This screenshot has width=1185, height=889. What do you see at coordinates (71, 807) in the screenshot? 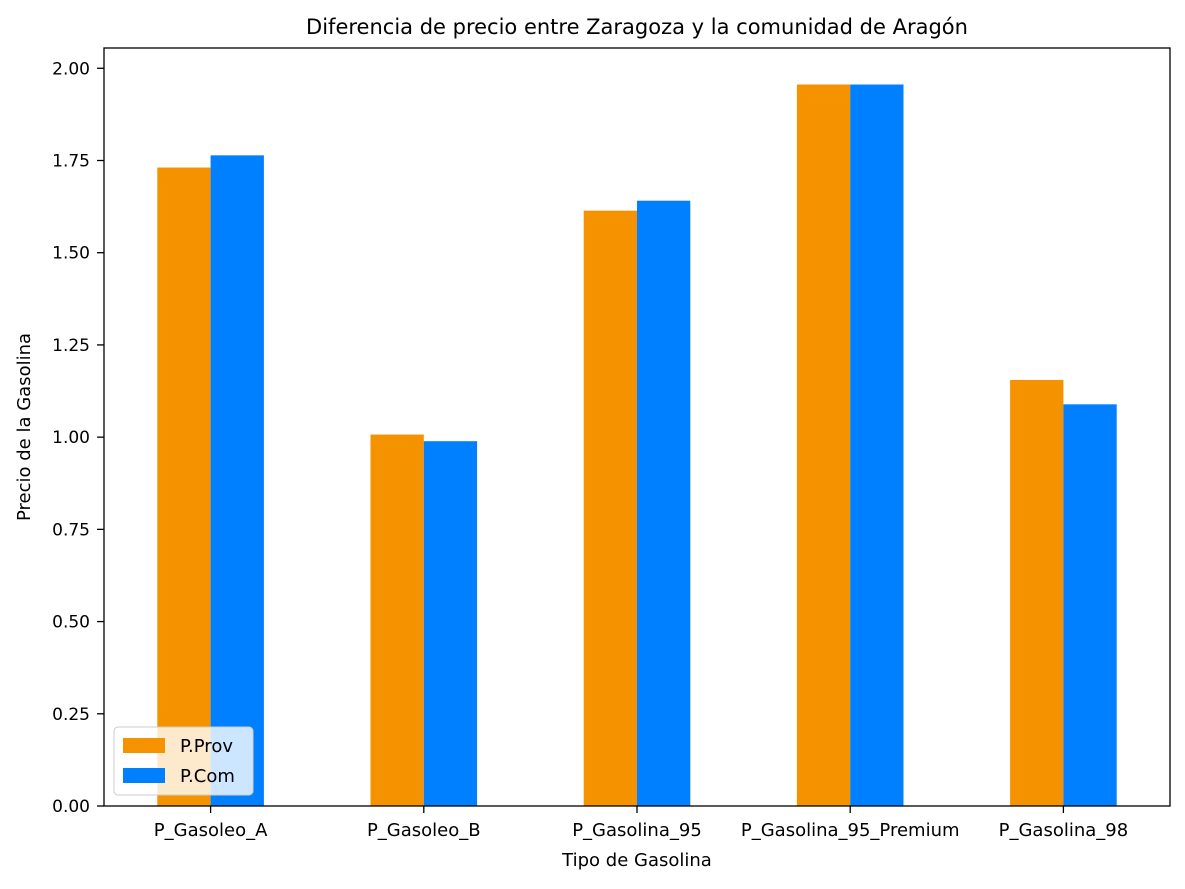
I see `y-tick-label: 0.00` at bounding box center [71, 807].